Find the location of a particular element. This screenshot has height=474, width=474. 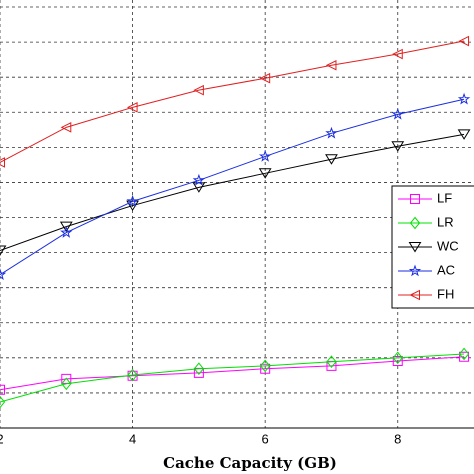

legend-label: FH is located at coordinates (445, 293).